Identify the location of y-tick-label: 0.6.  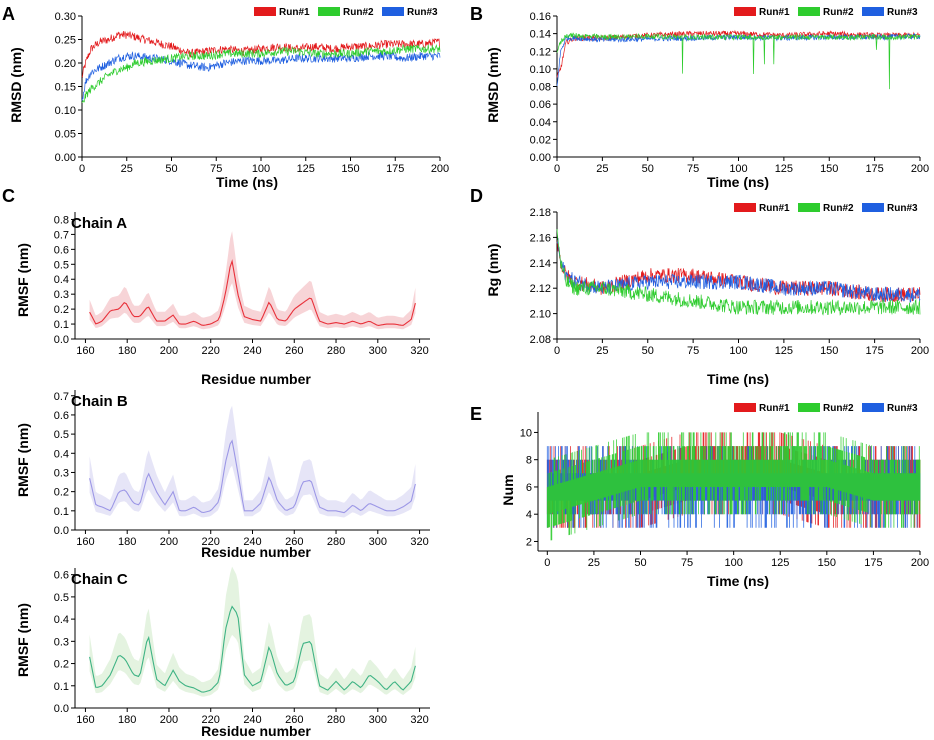
(61, 576).